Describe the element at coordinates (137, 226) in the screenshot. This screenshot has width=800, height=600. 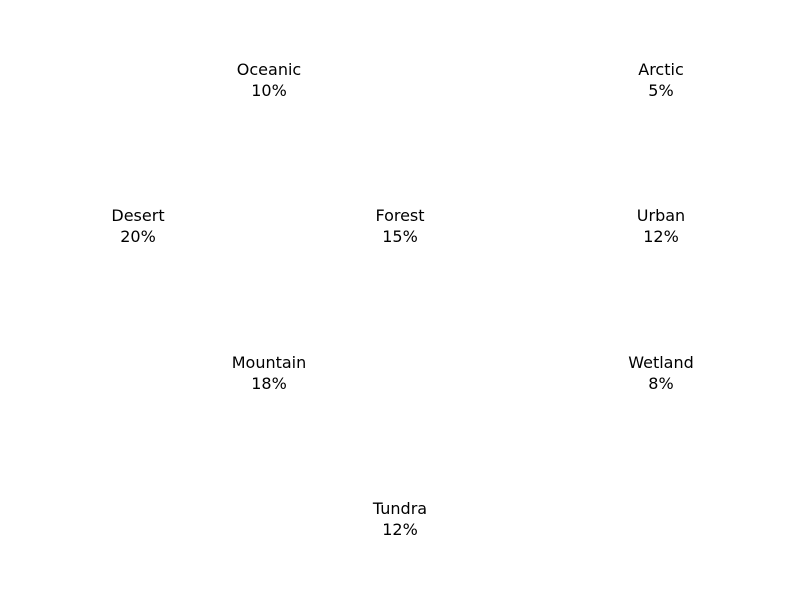
I see `cell-desert: Desert 20%` at that location.